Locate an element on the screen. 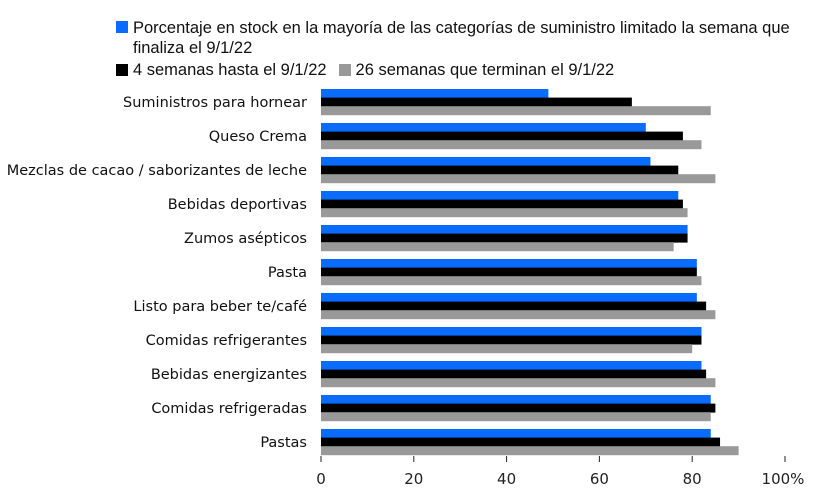 Image resolution: width=839 pixels, height=502 pixels. category-label: Zumos asépticos is located at coordinates (245, 239).